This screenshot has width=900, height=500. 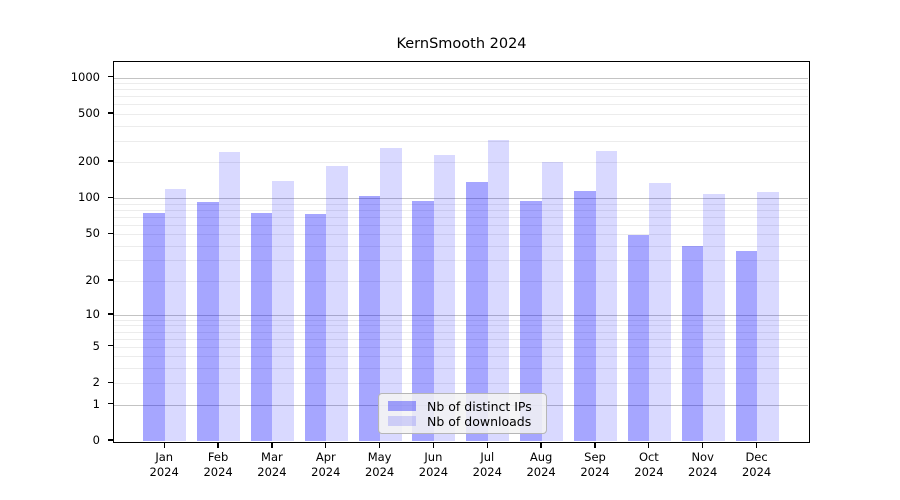 What do you see at coordinates (379, 464) in the screenshot?
I see `x-axis-tick-label: May 2024` at bounding box center [379, 464].